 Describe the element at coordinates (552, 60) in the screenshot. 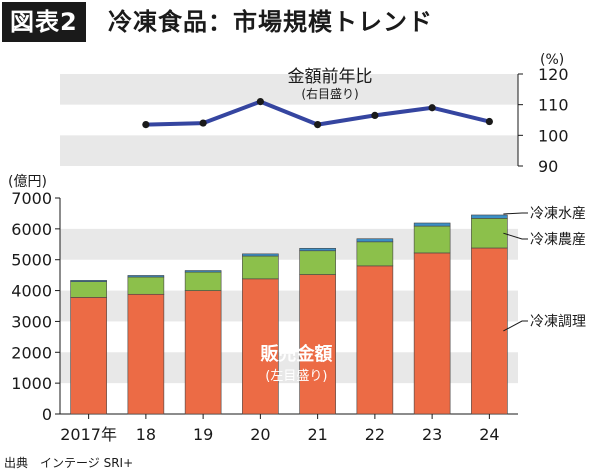

I see `line-y-unit-label: (%)` at that location.